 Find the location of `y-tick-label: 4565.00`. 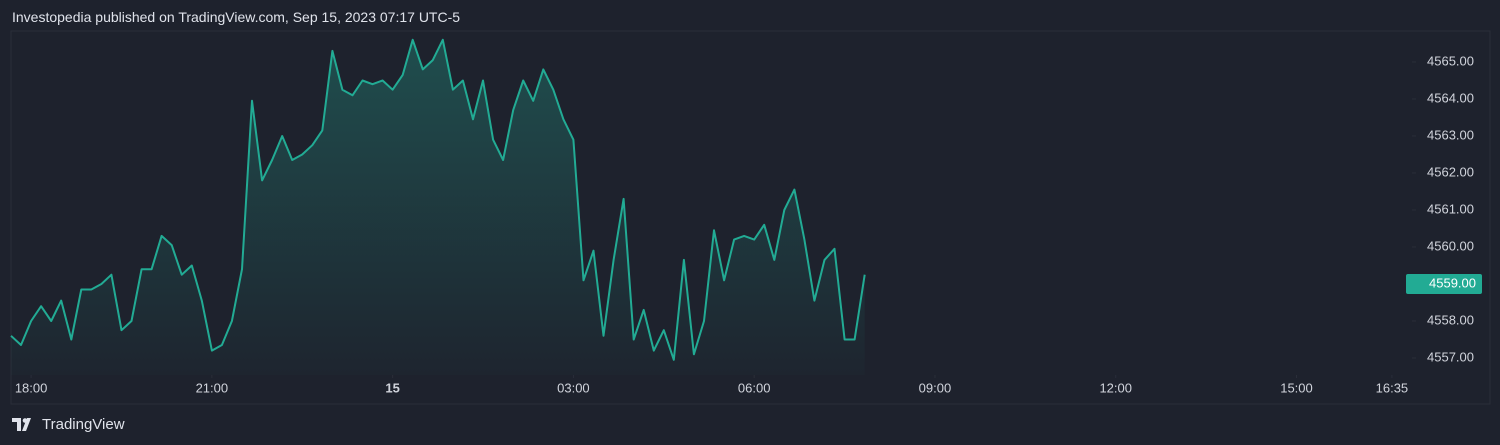

y-tick-label: 4565.00 is located at coordinates (1450, 60).